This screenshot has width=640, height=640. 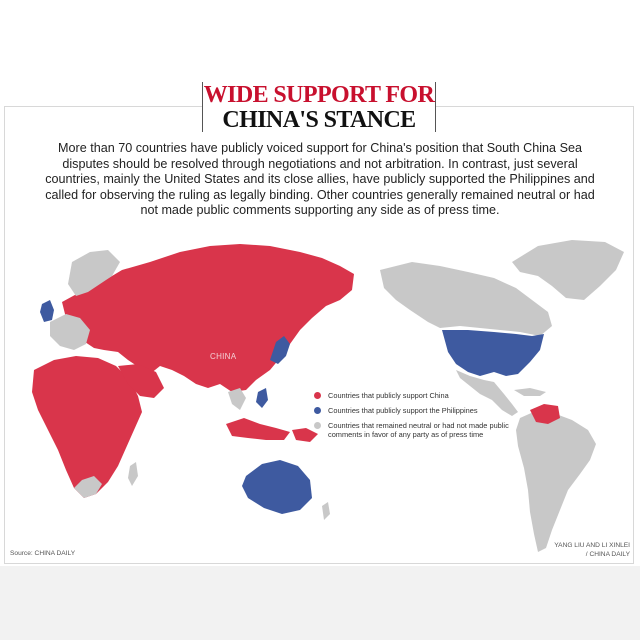 What do you see at coordinates (320, 603) in the screenshot?
I see `bottom-background` at bounding box center [320, 603].